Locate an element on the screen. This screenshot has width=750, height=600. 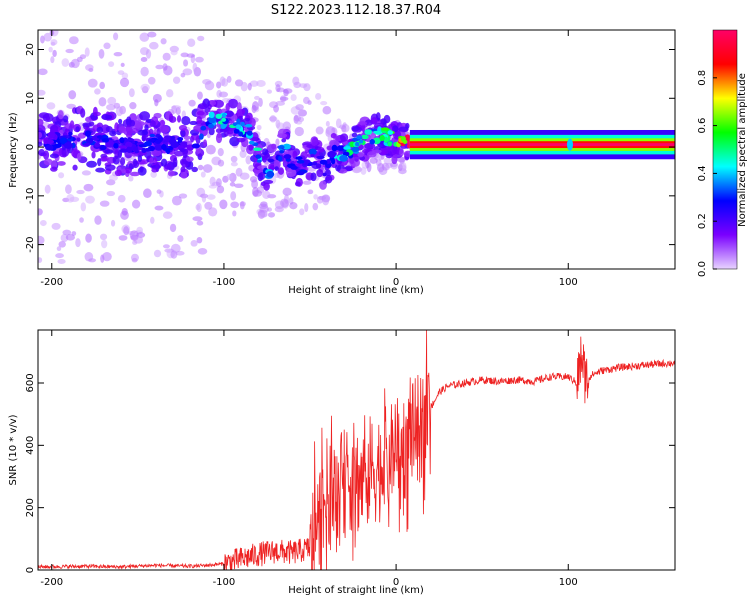
spectrogram-y-tick-label: 20 is located at coordinates (30, 49).